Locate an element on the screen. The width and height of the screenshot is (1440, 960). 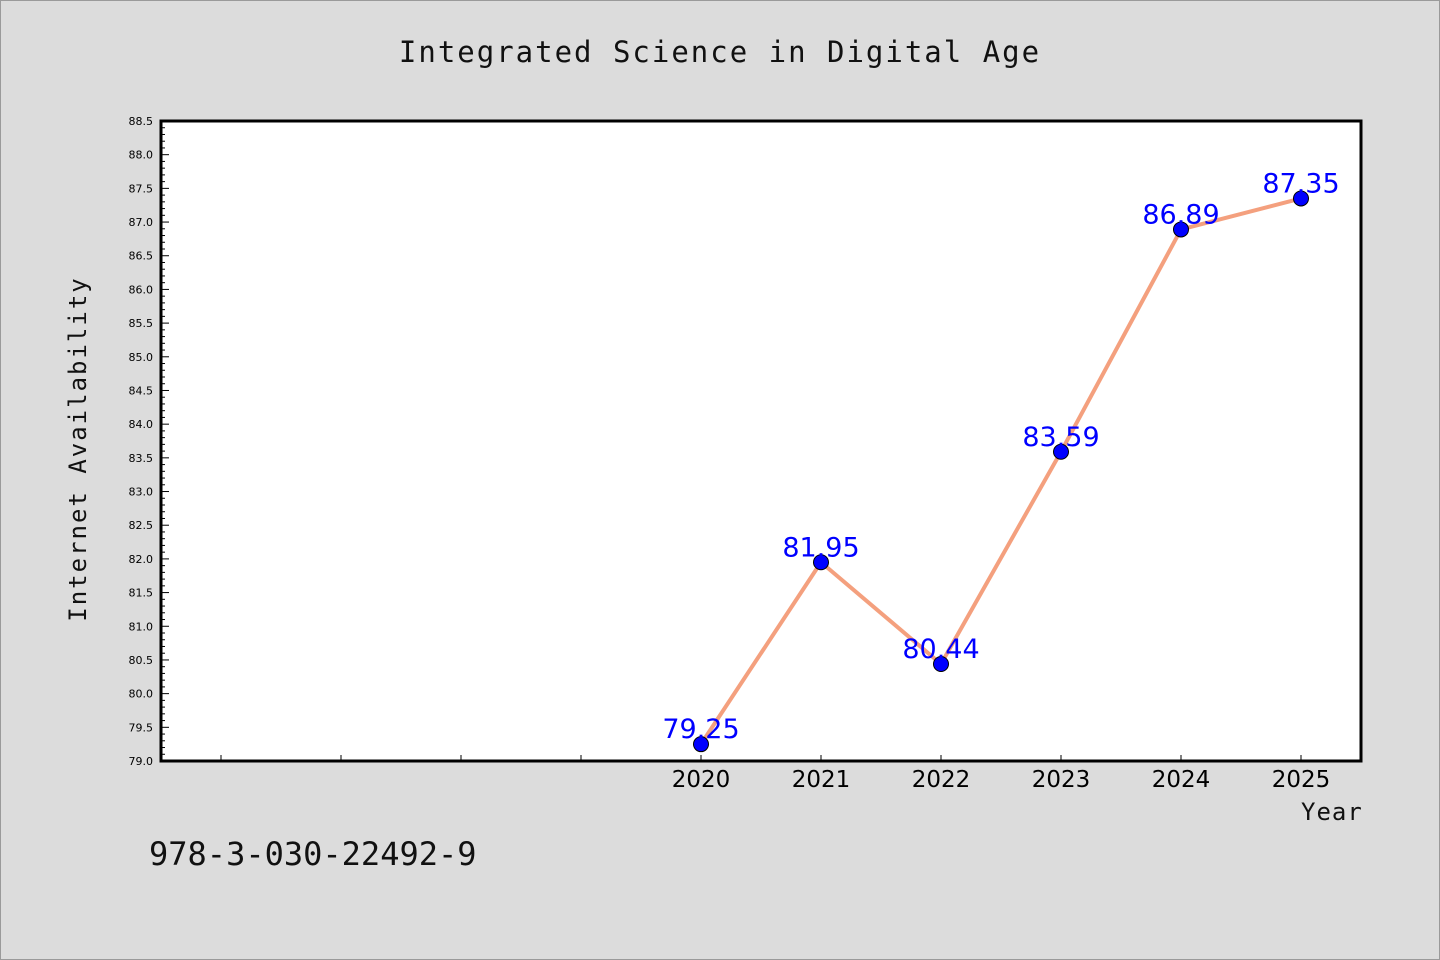
y-tick-label: 80.5 is located at coordinates (141, 660).